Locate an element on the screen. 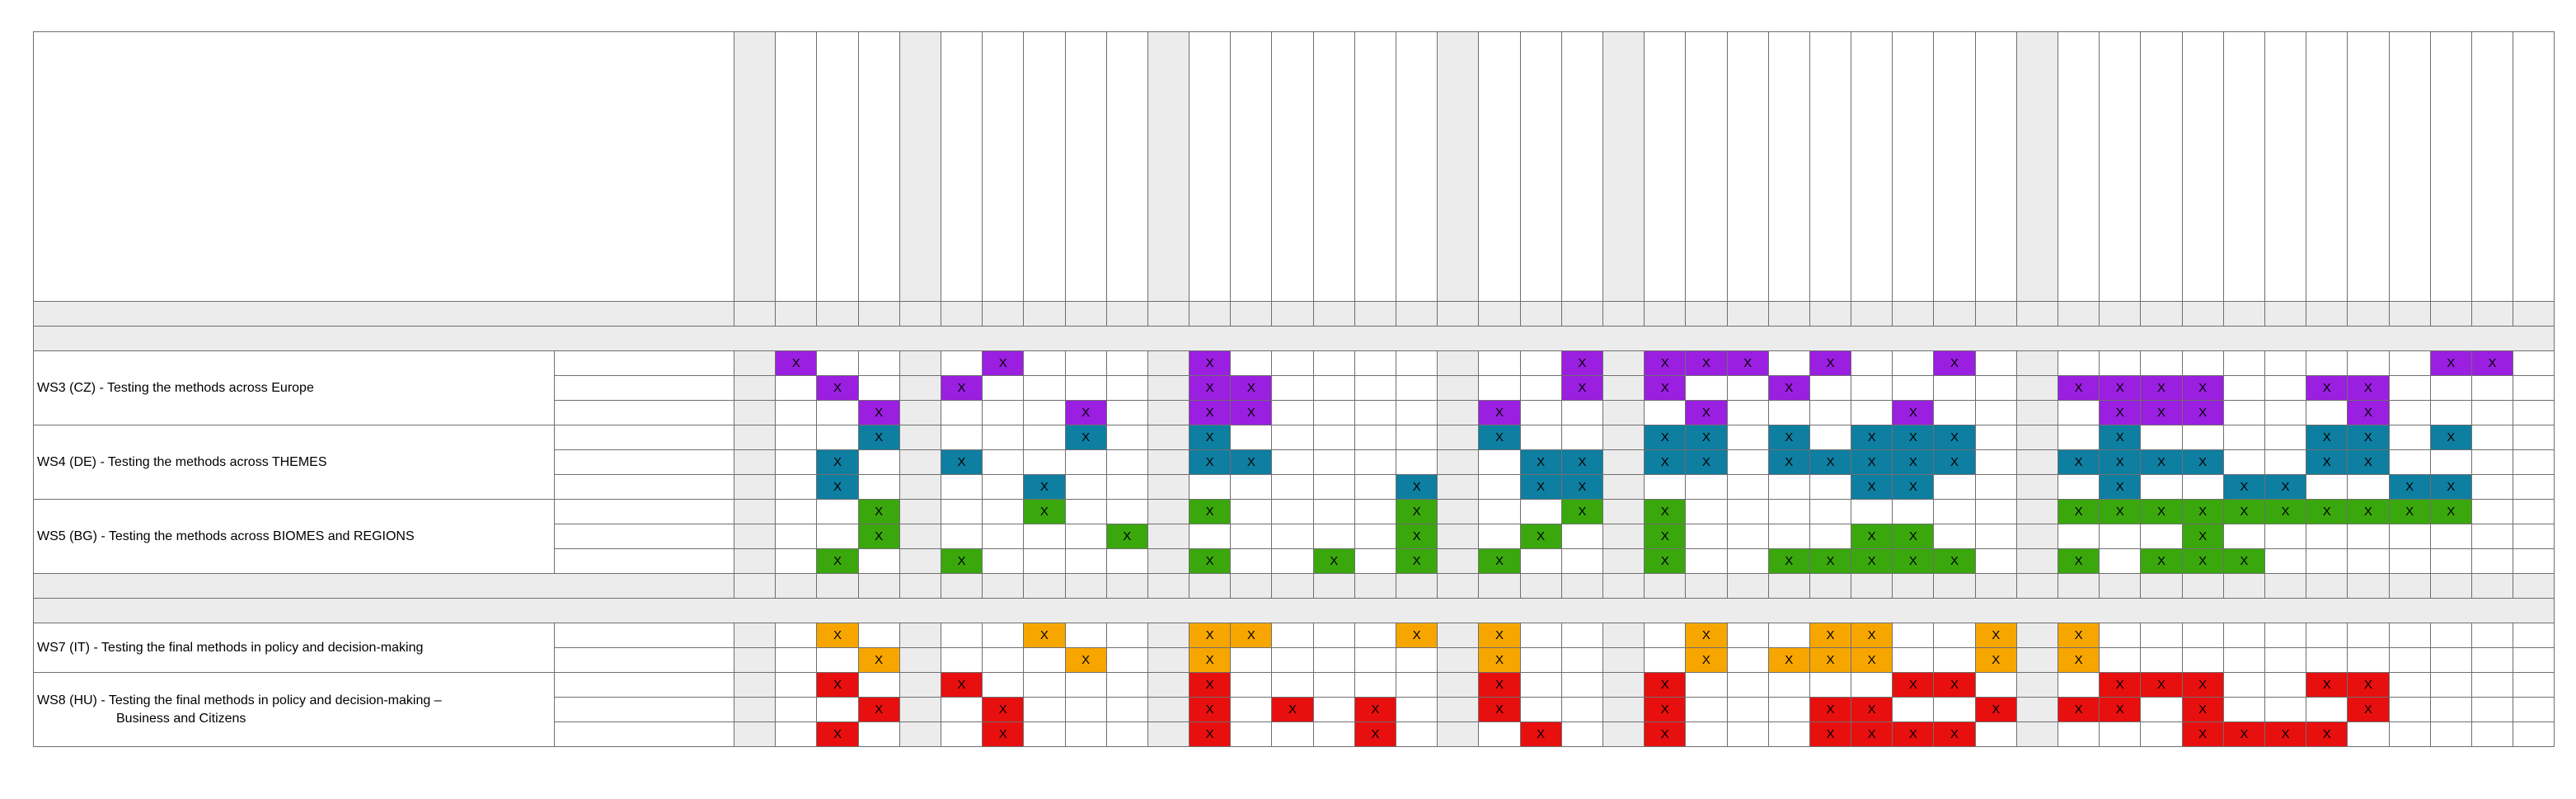  case-study-code is located at coordinates (644, 462).